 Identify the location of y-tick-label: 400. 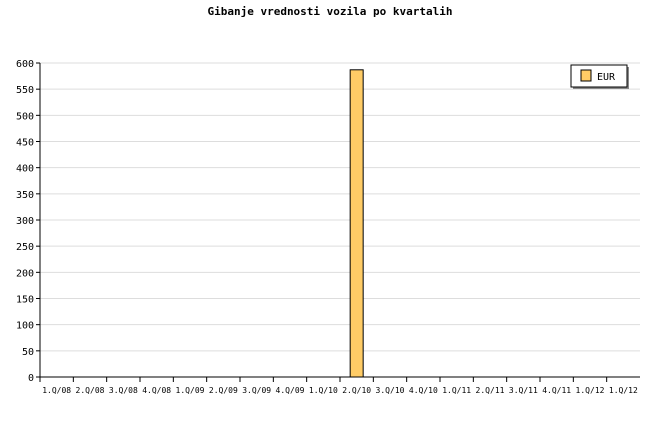
(25, 169).